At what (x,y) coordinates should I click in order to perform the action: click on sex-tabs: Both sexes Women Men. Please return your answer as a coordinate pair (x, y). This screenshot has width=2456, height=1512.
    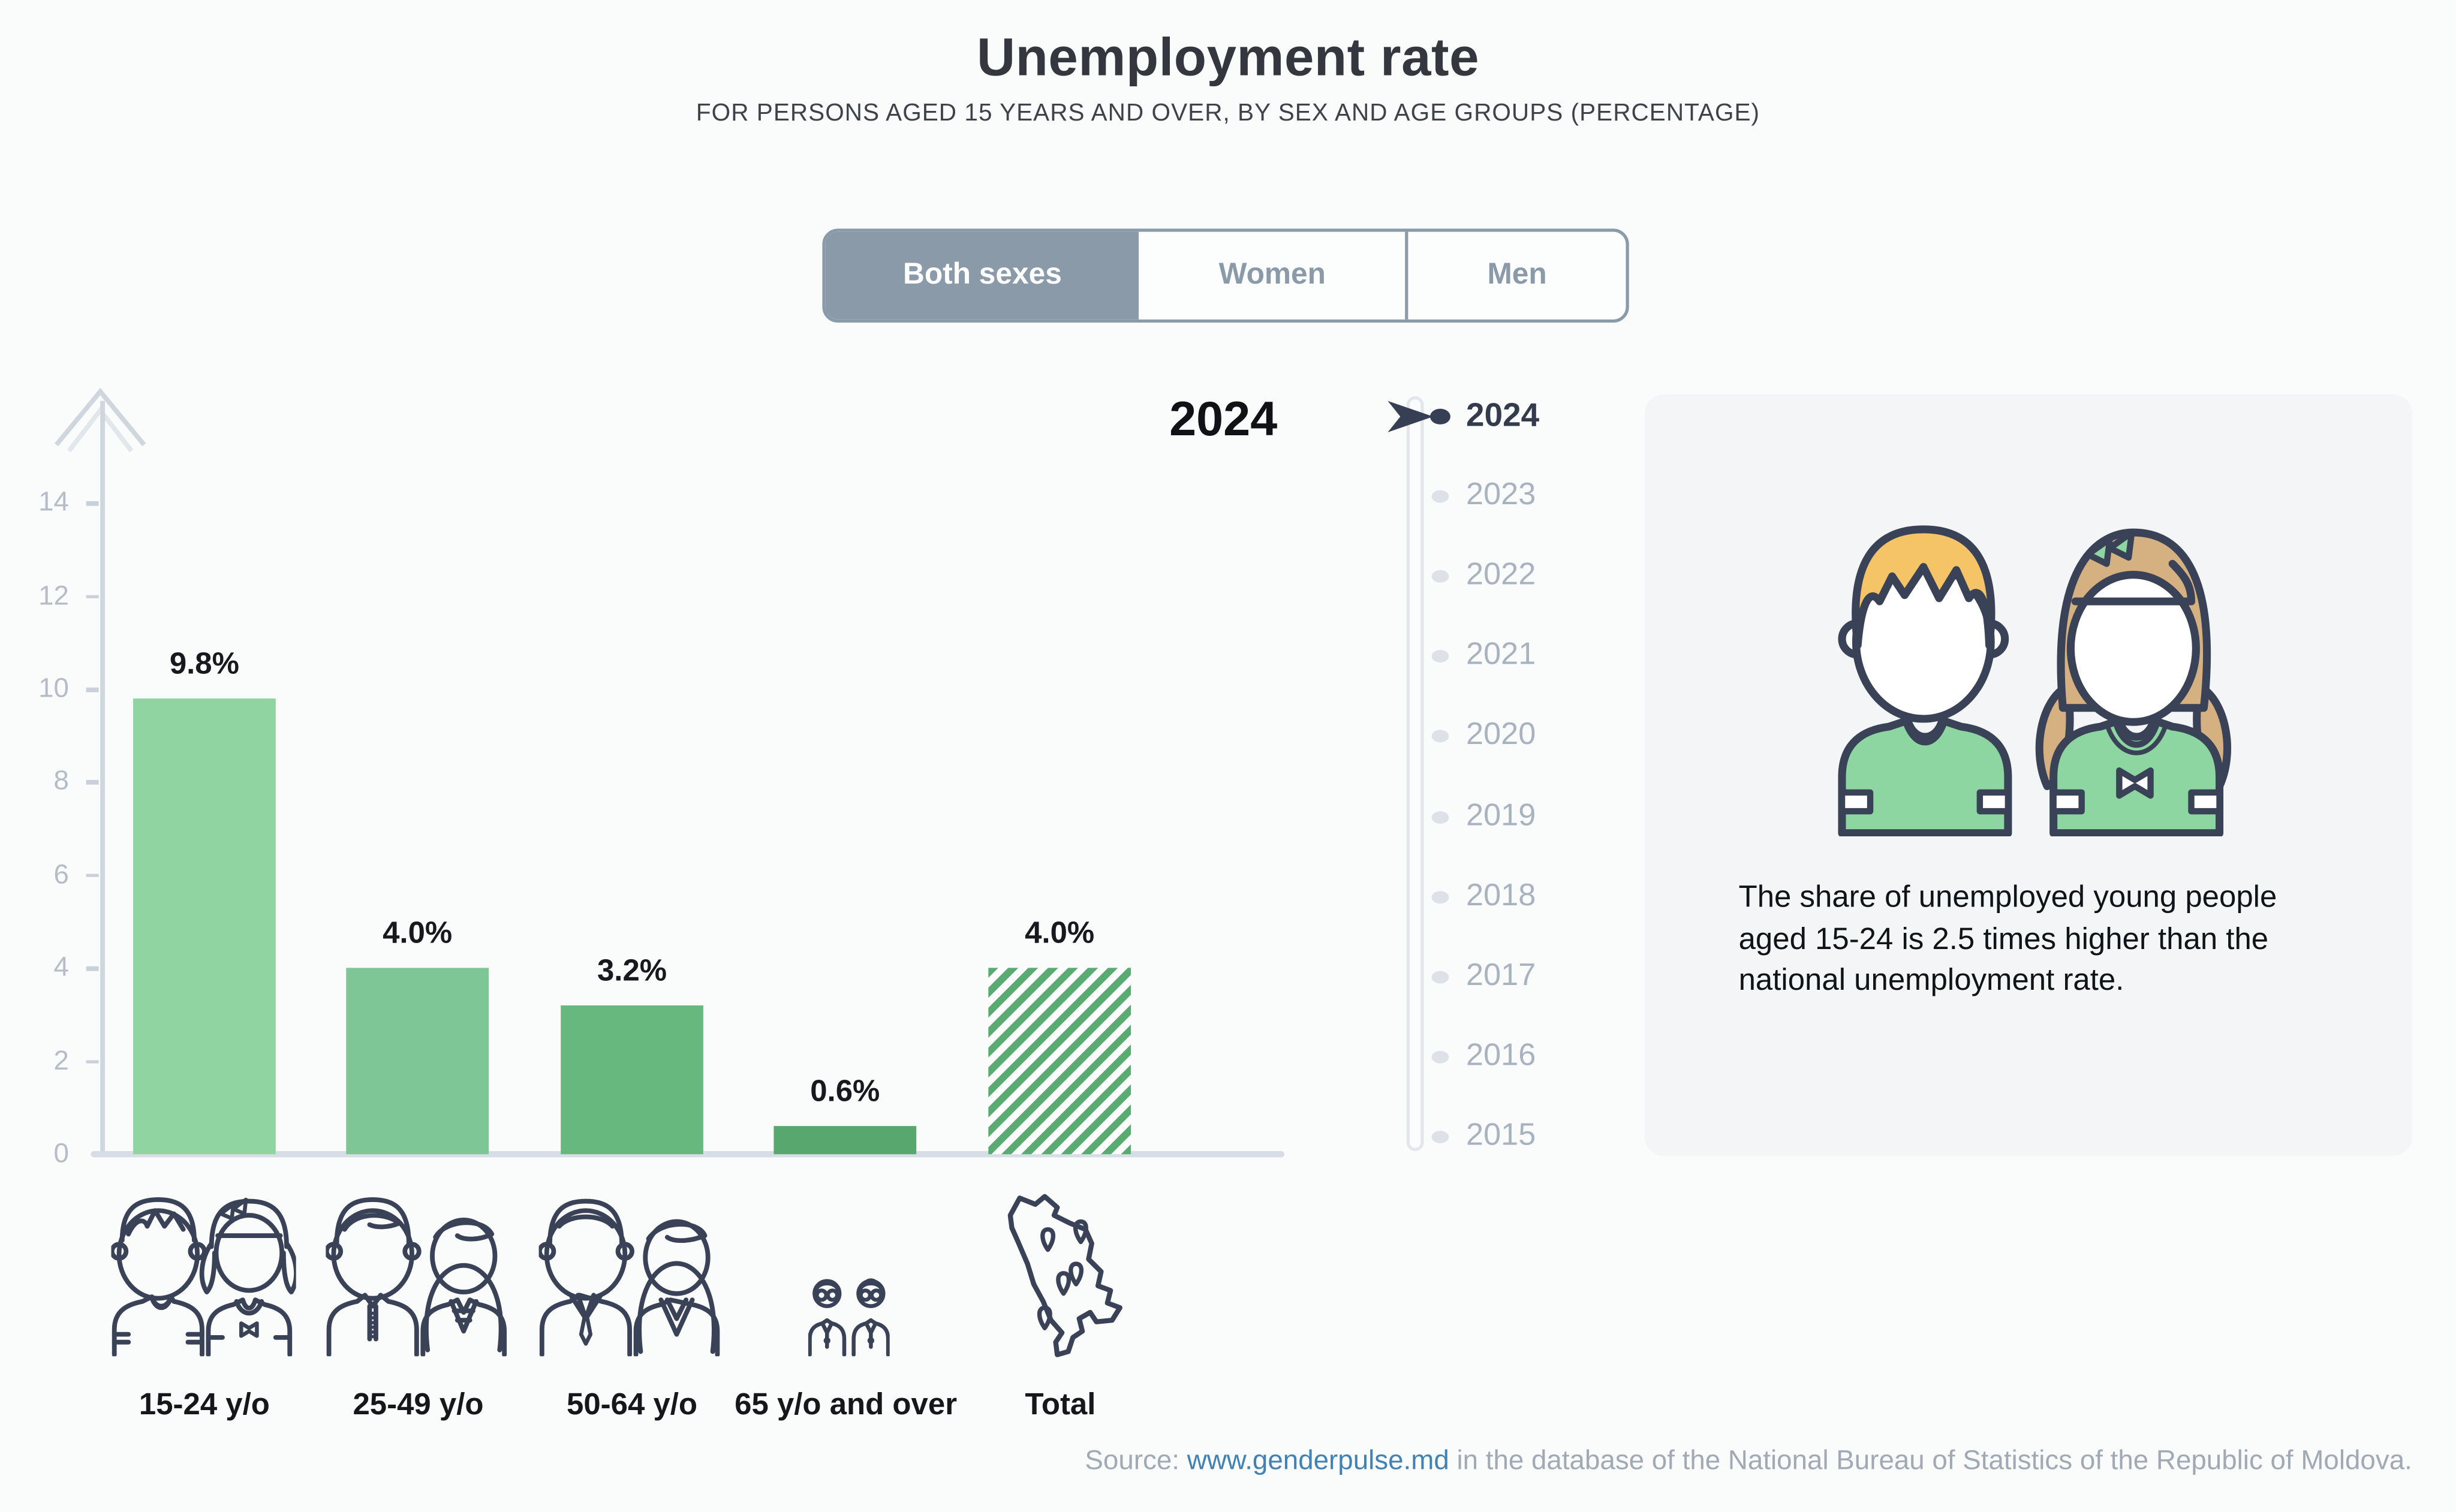
    Looking at the image, I should click on (1225, 275).